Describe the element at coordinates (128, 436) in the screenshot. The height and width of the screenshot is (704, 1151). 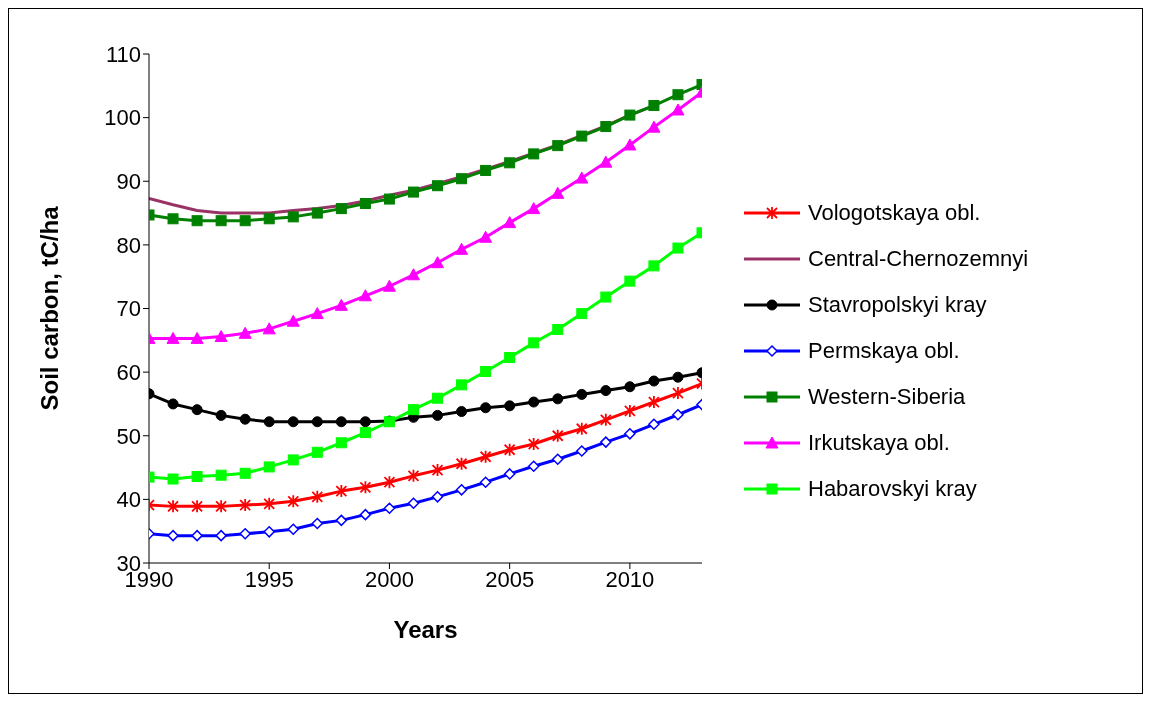
I see `y-tick-label: 50` at that location.